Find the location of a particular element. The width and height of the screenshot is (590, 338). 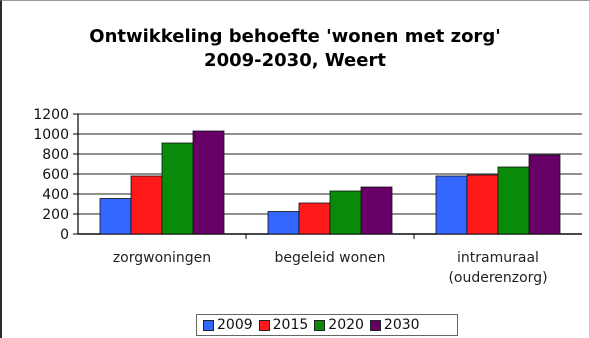

legend-item: 2030 is located at coordinates (394, 325).